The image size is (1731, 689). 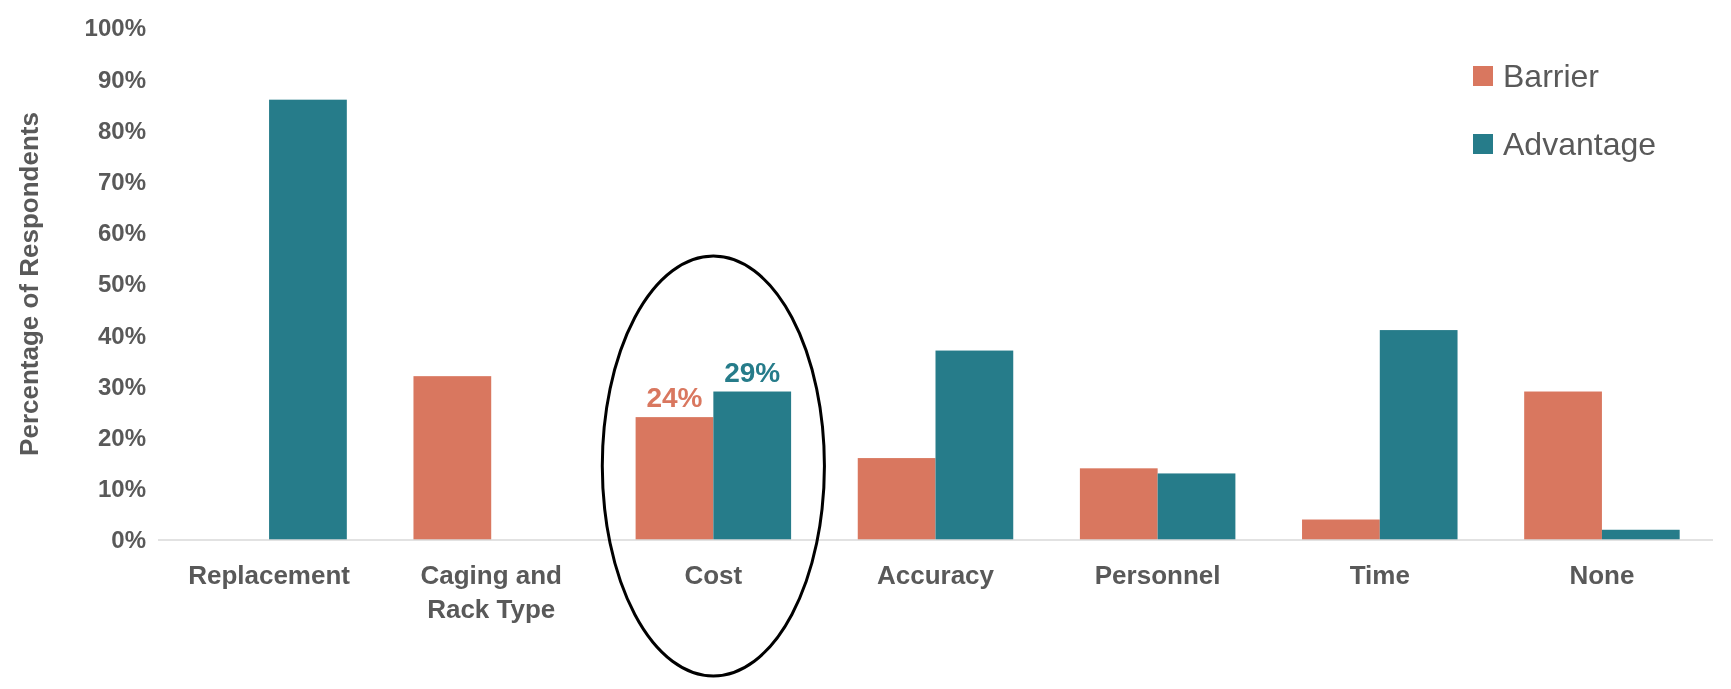 I want to click on legend-label: Advantage, so click(x=1580, y=144).